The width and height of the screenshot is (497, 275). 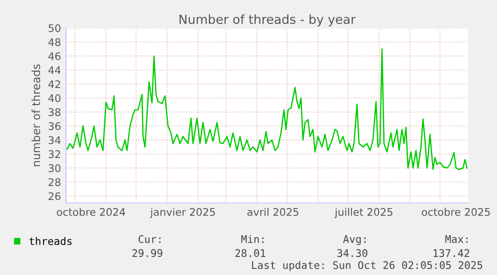 What do you see at coordinates (182, 213) in the screenshot?
I see `x-tick-label: janvier 2025` at bounding box center [182, 213].